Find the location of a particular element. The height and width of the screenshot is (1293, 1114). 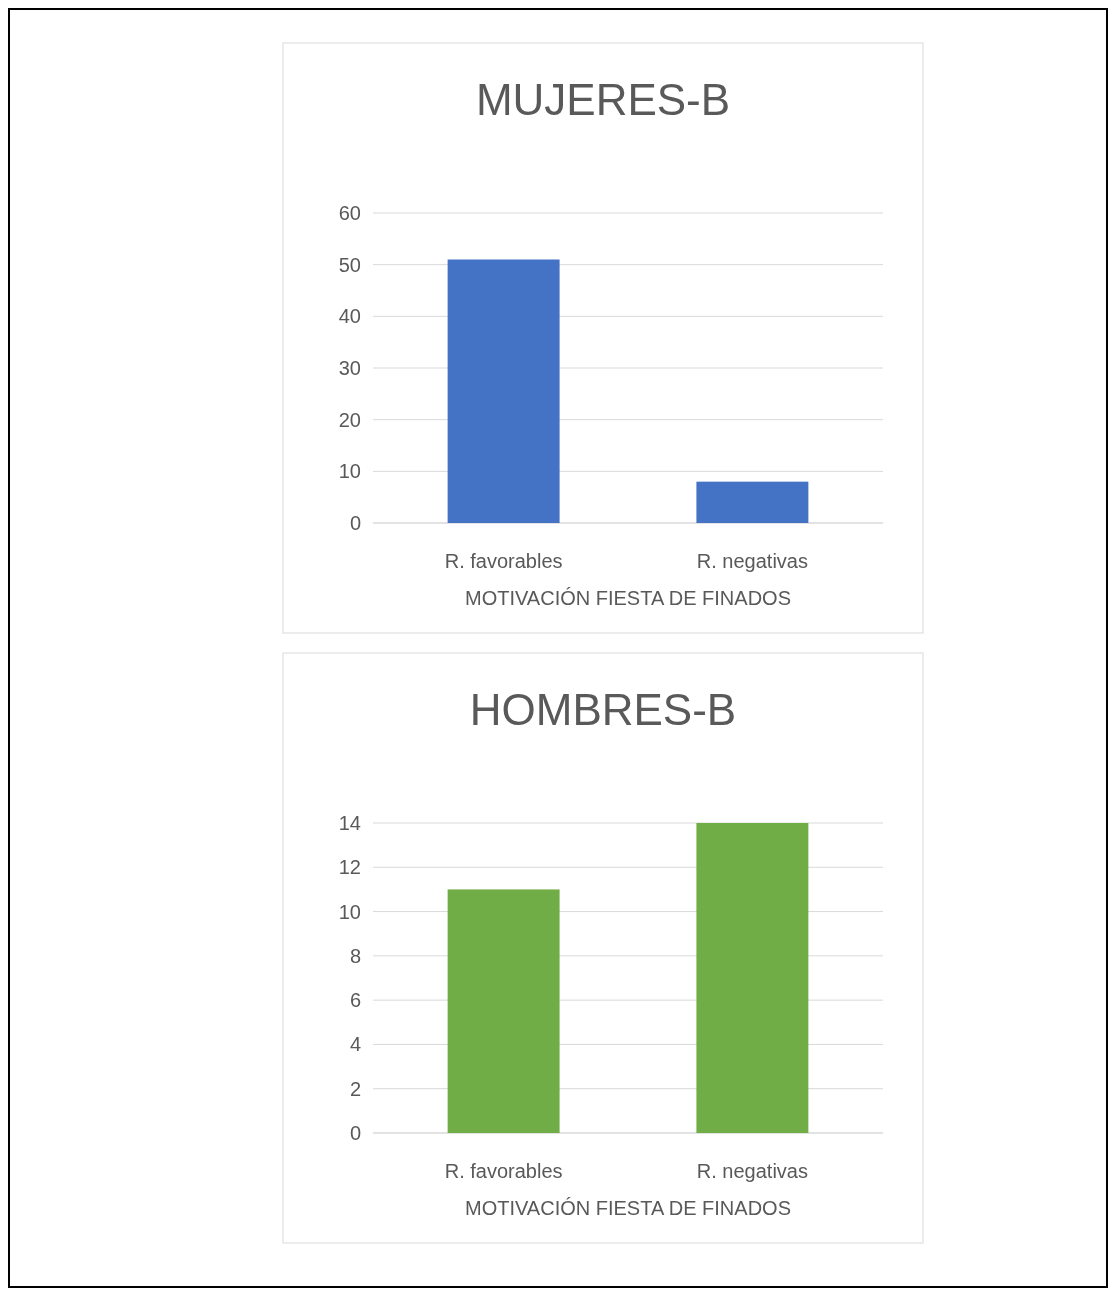

y-tick-label: 20 is located at coordinates (349, 419).